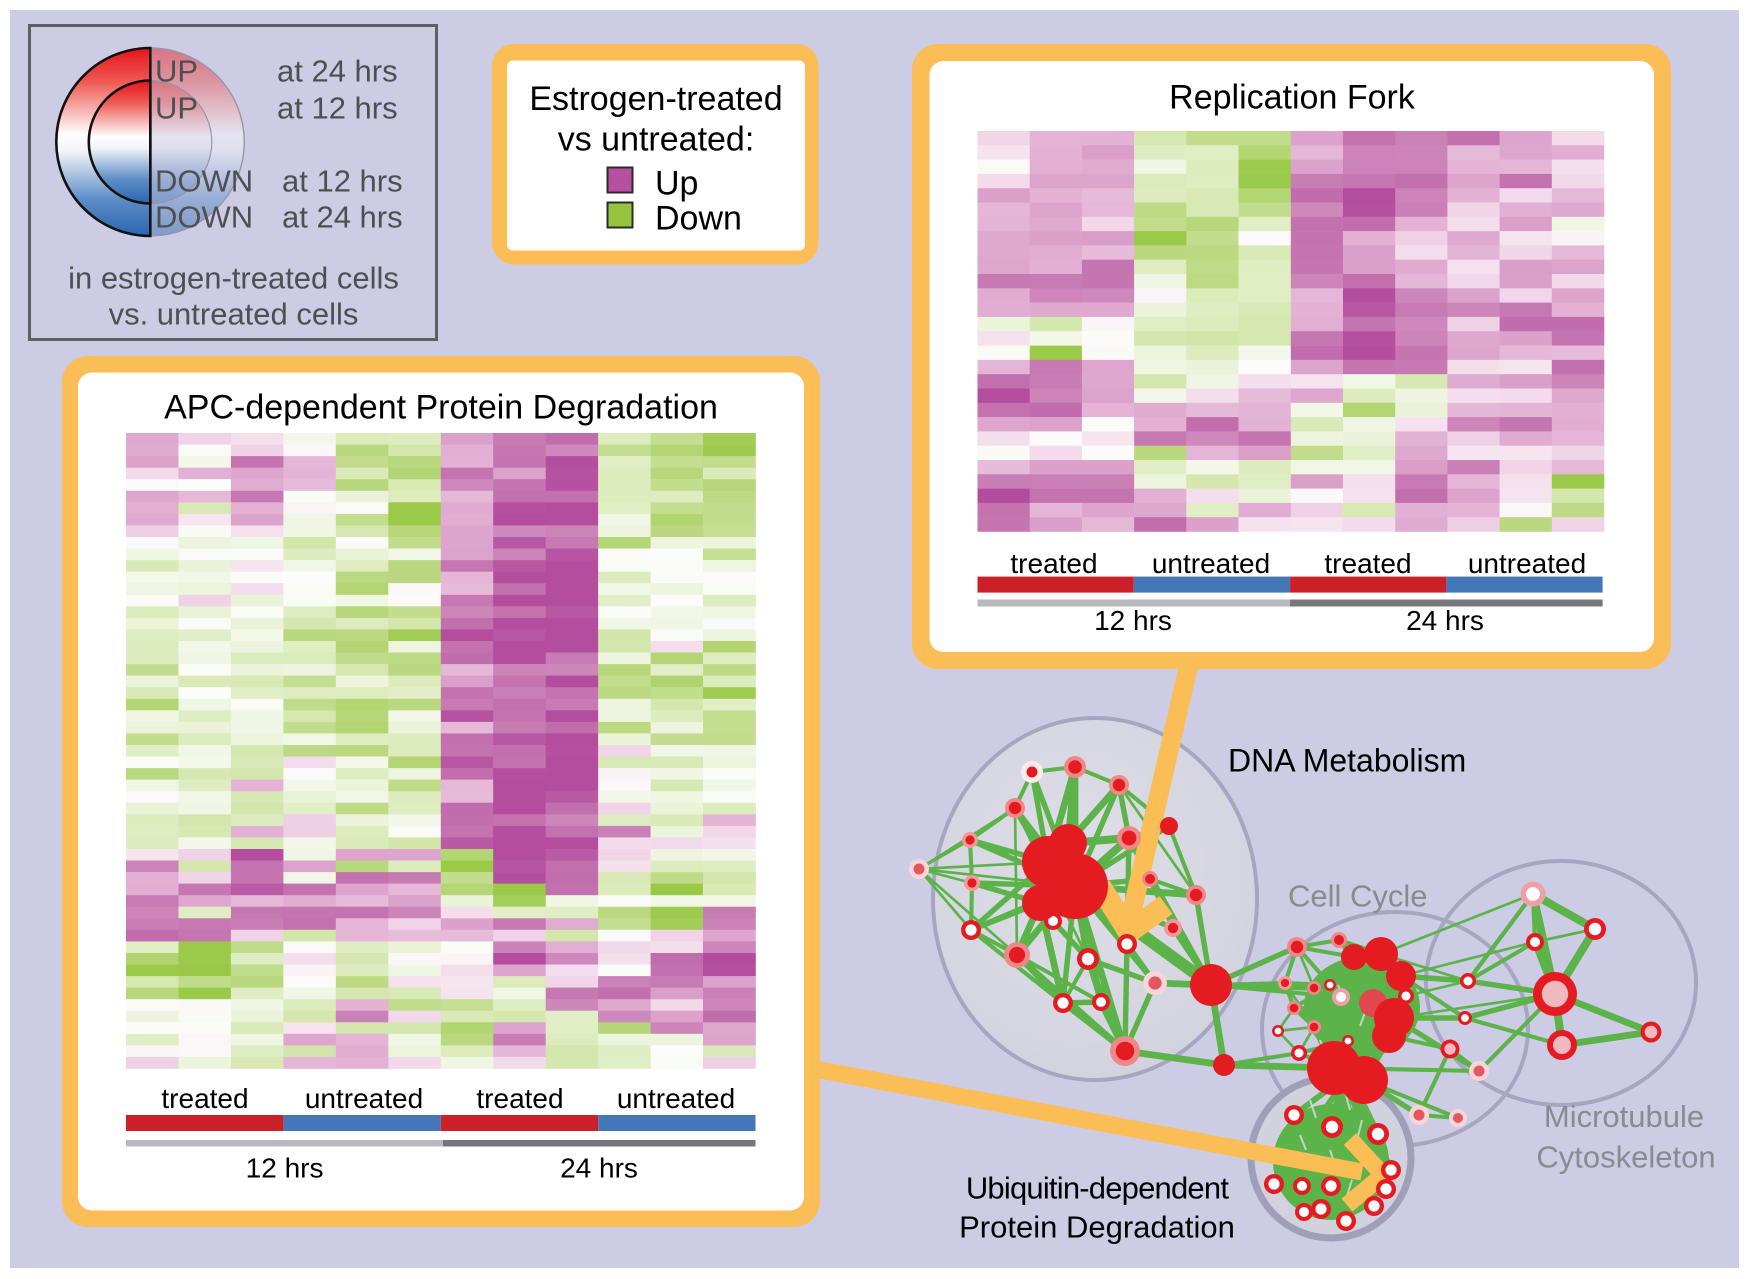 This screenshot has width=1750, height=1279. Describe the element at coordinates (1097, 1227) in the screenshot. I see `svg-text: Protein Degradation` at that location.